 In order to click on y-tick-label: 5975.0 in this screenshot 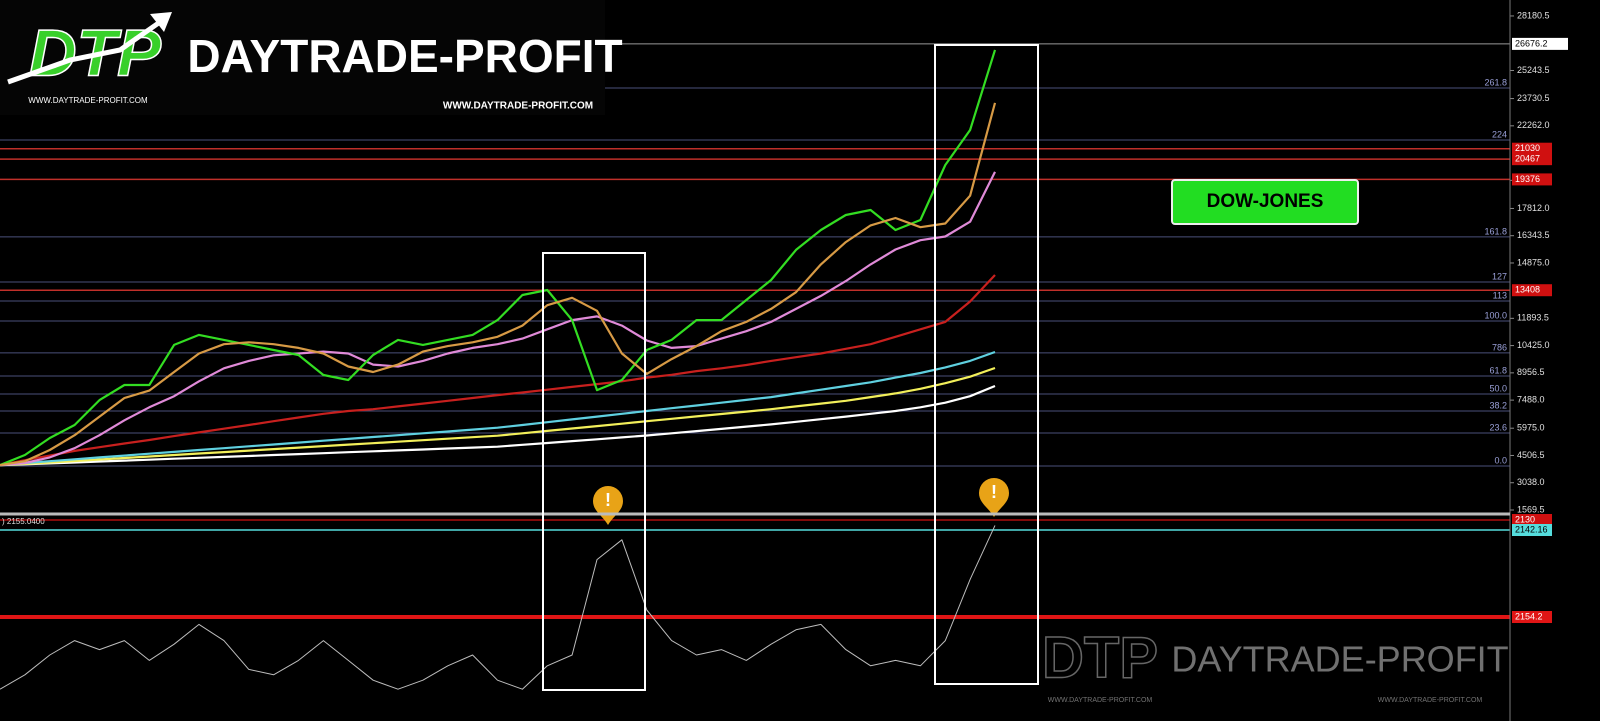, I will do `click(1531, 428)`.